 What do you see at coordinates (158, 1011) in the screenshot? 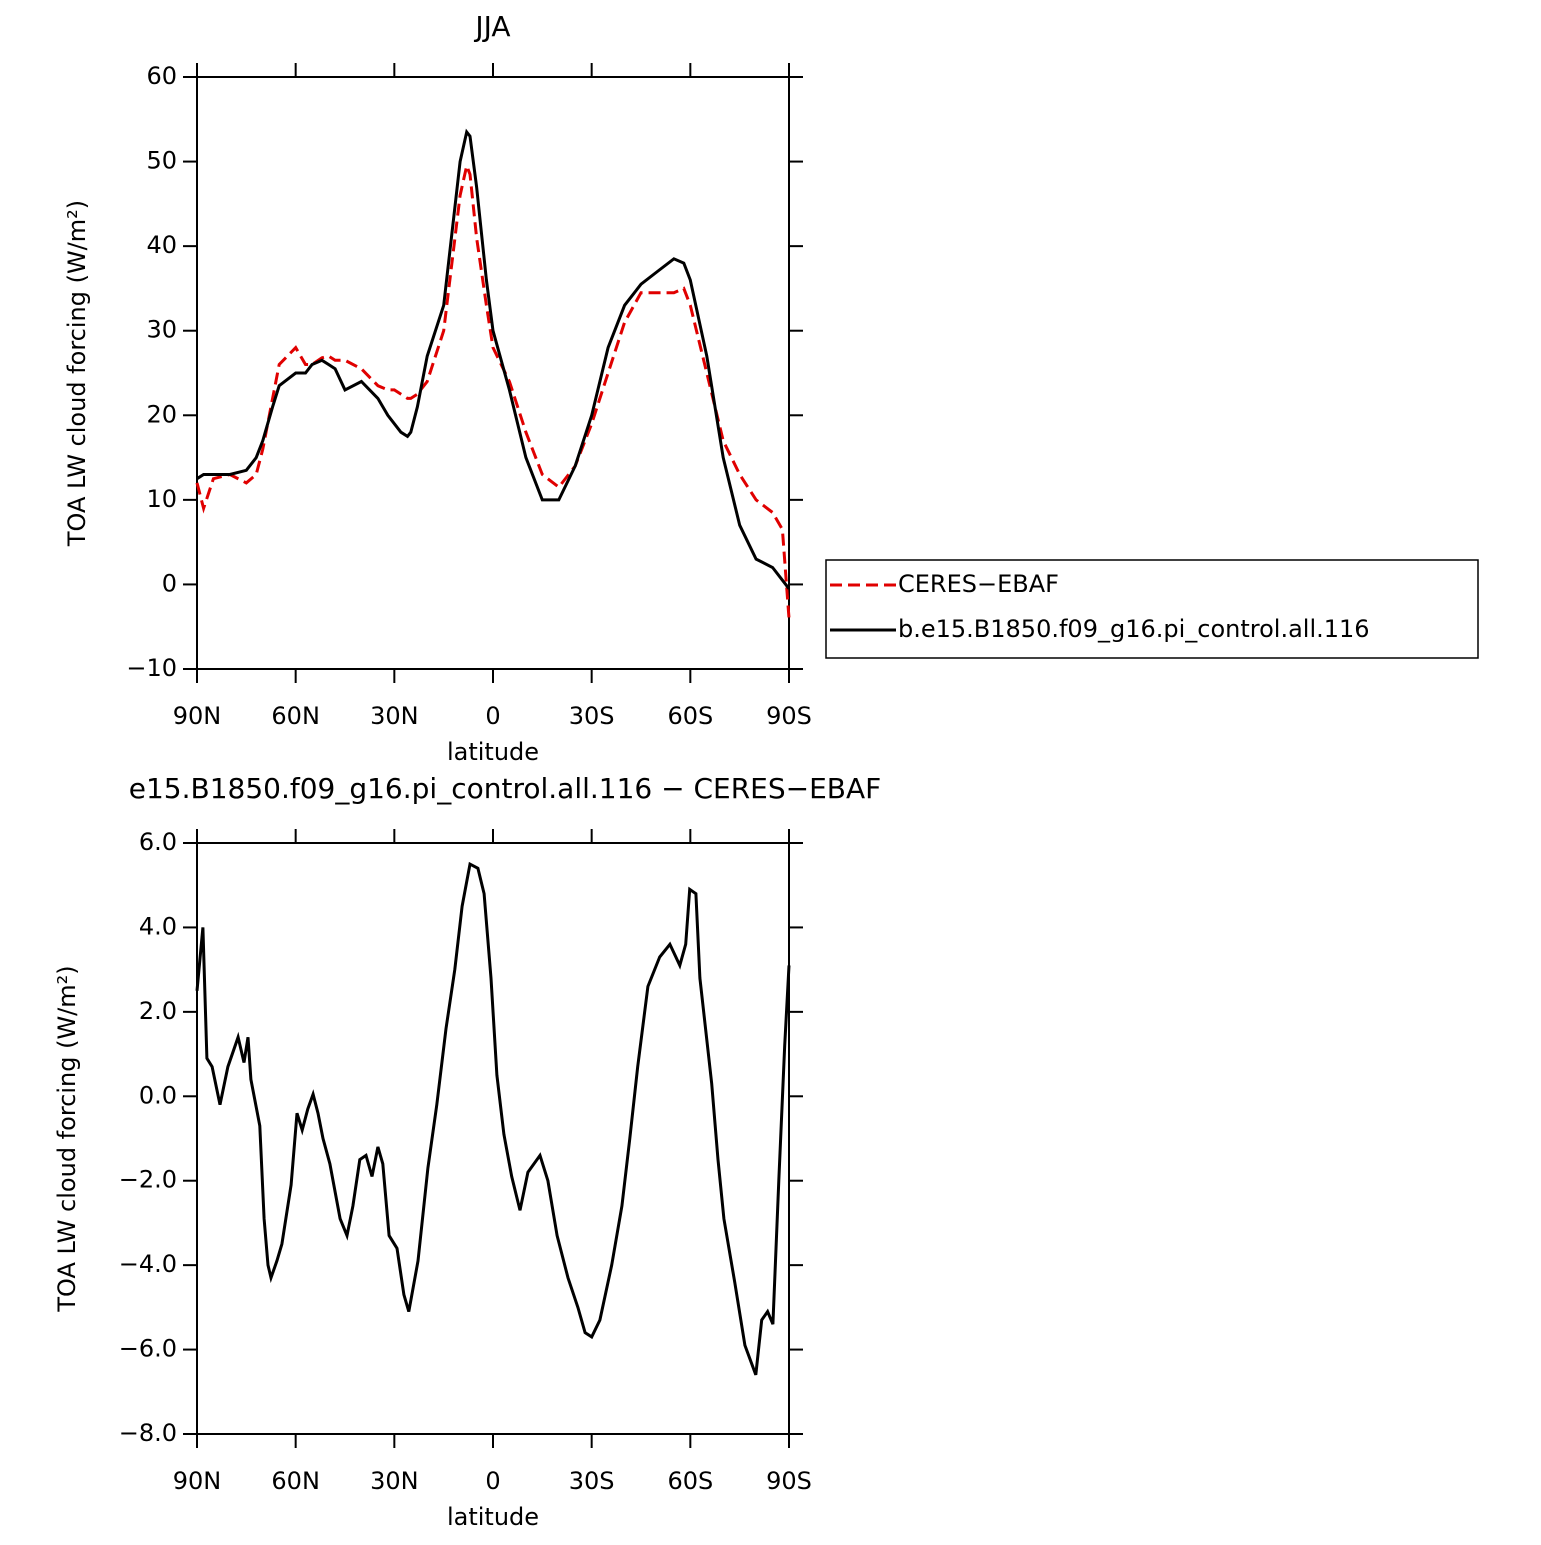
I see `y-tick-label: 2.0` at bounding box center [158, 1011].